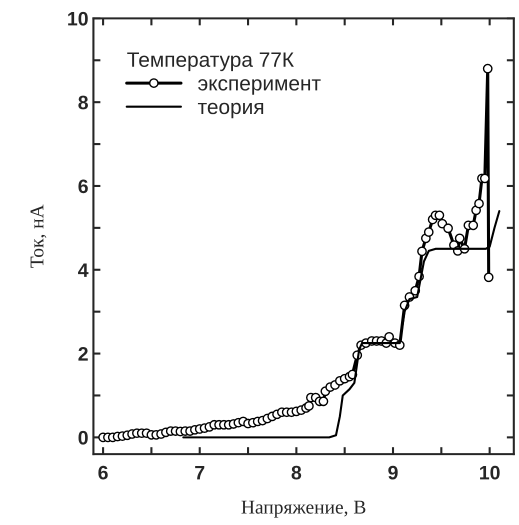 The width and height of the screenshot is (519, 525). I want to click on y-tick-label: 2, so click(83, 354).